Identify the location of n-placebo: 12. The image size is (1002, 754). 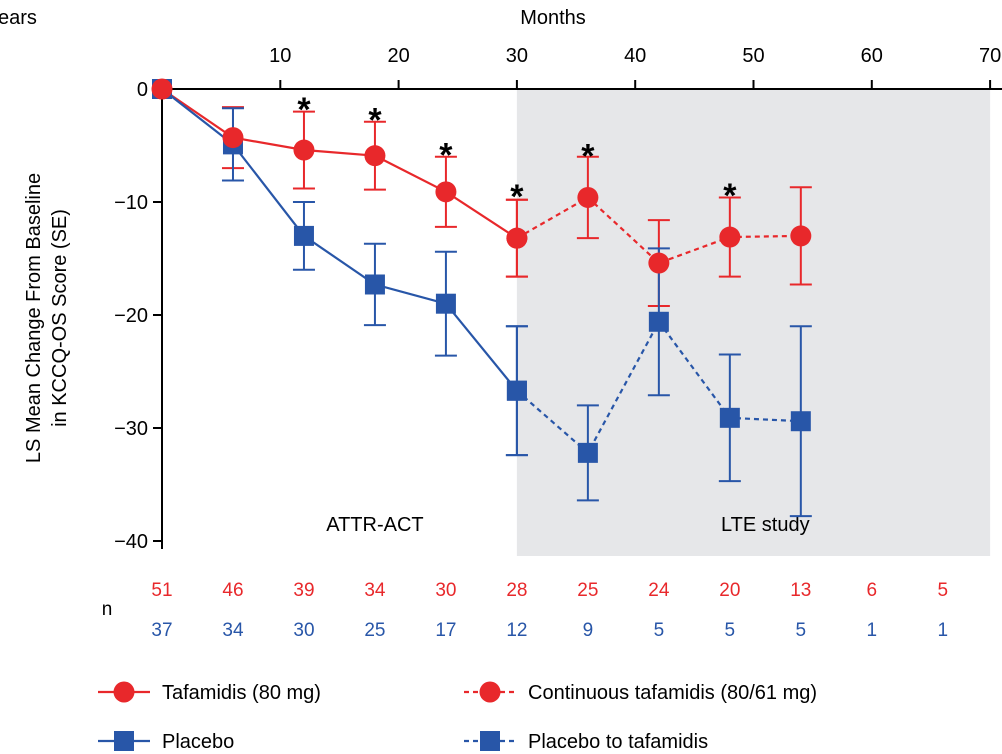
(516, 630).